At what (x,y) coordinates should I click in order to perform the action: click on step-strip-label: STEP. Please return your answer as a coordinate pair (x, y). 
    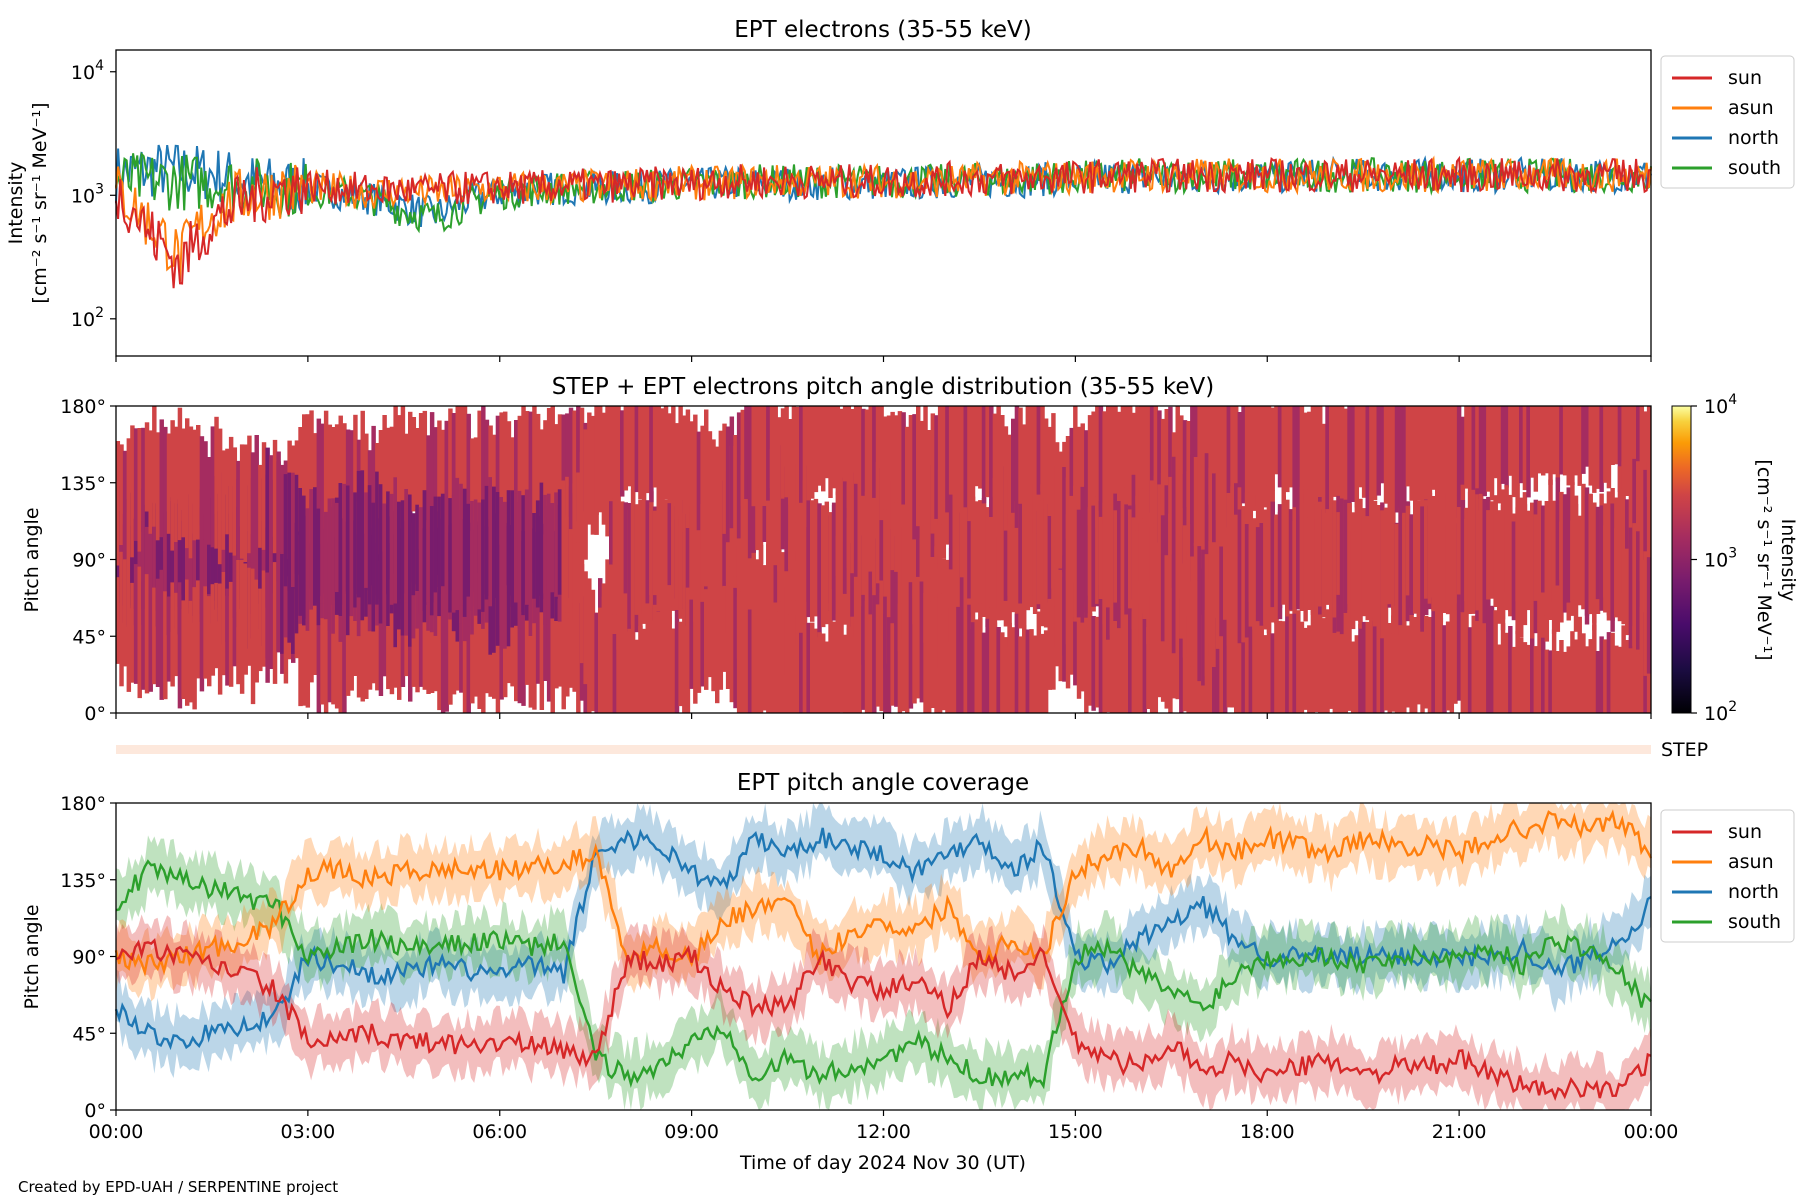
    Looking at the image, I should click on (1684, 750).